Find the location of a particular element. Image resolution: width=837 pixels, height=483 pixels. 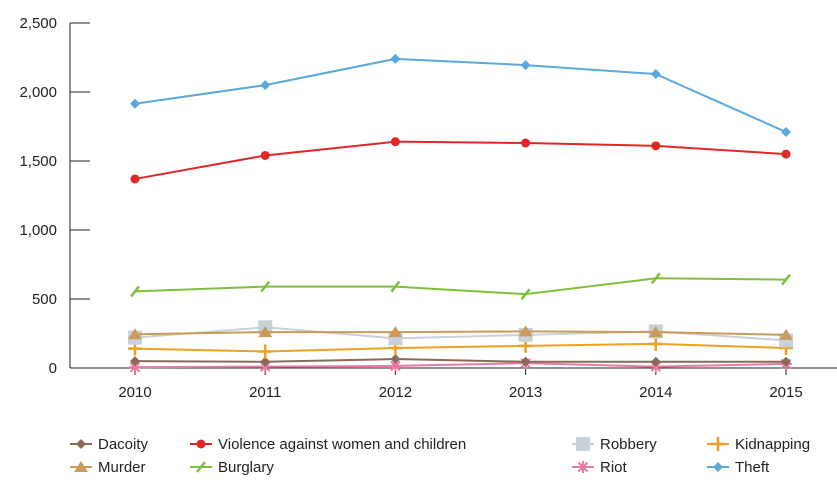

x-tick-label: 2011 is located at coordinates (265, 392).